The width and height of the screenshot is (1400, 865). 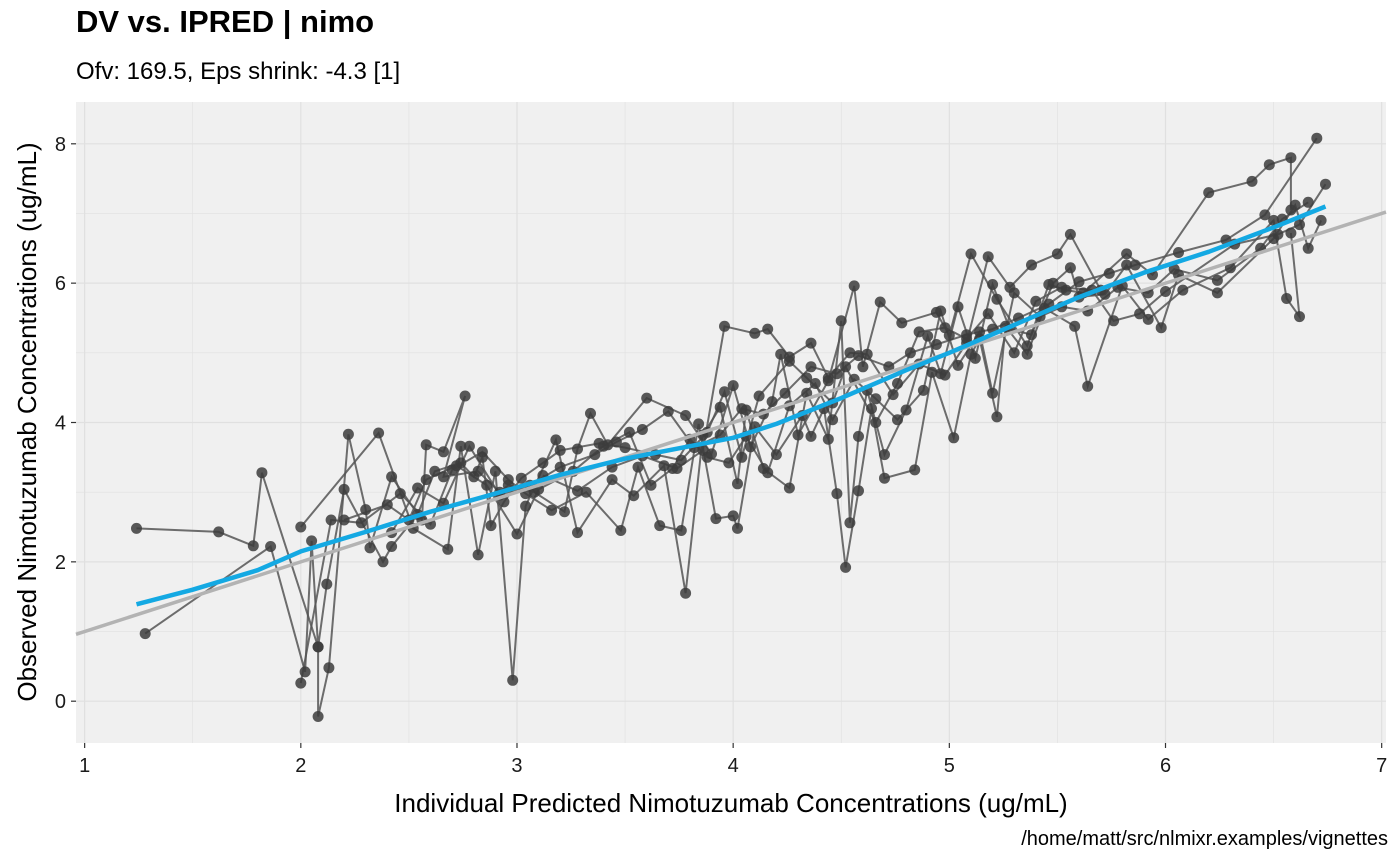 What do you see at coordinates (949, 766) in the screenshot?
I see `x-tick-label: 5` at bounding box center [949, 766].